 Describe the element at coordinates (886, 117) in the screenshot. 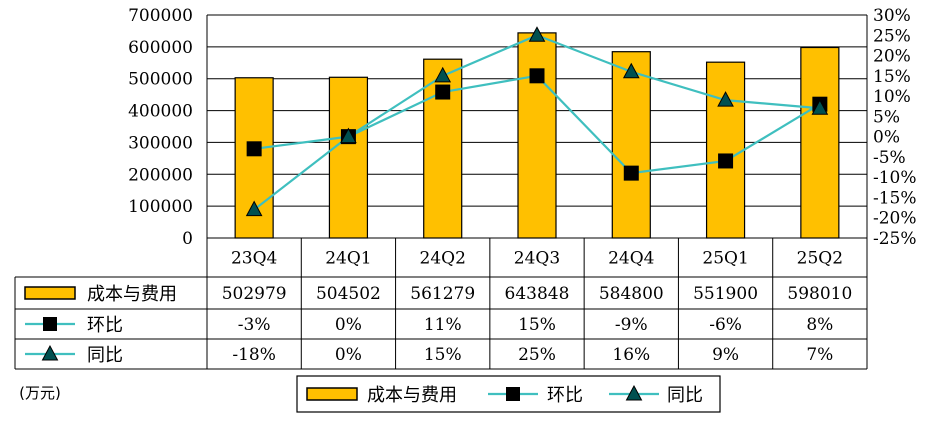

I see `right-tick-label: 5%` at that location.